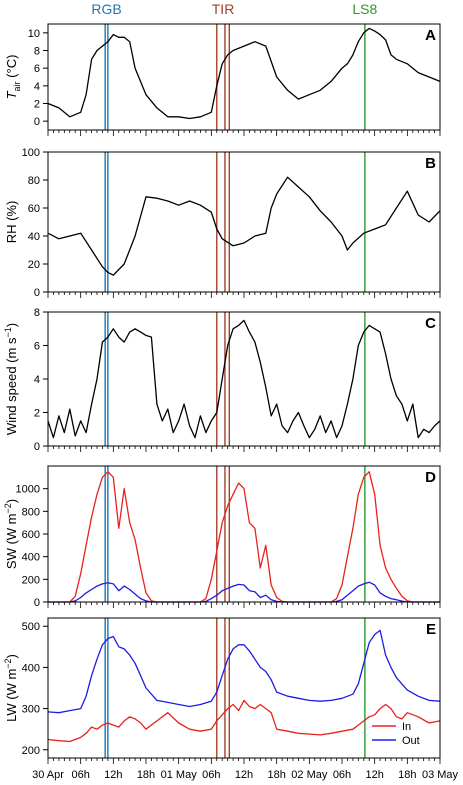 Image resolution: width=463 pixels, height=785 pixels. What do you see at coordinates (309, 775) in the screenshot?
I see `x-tick-label: 02 May` at bounding box center [309, 775].